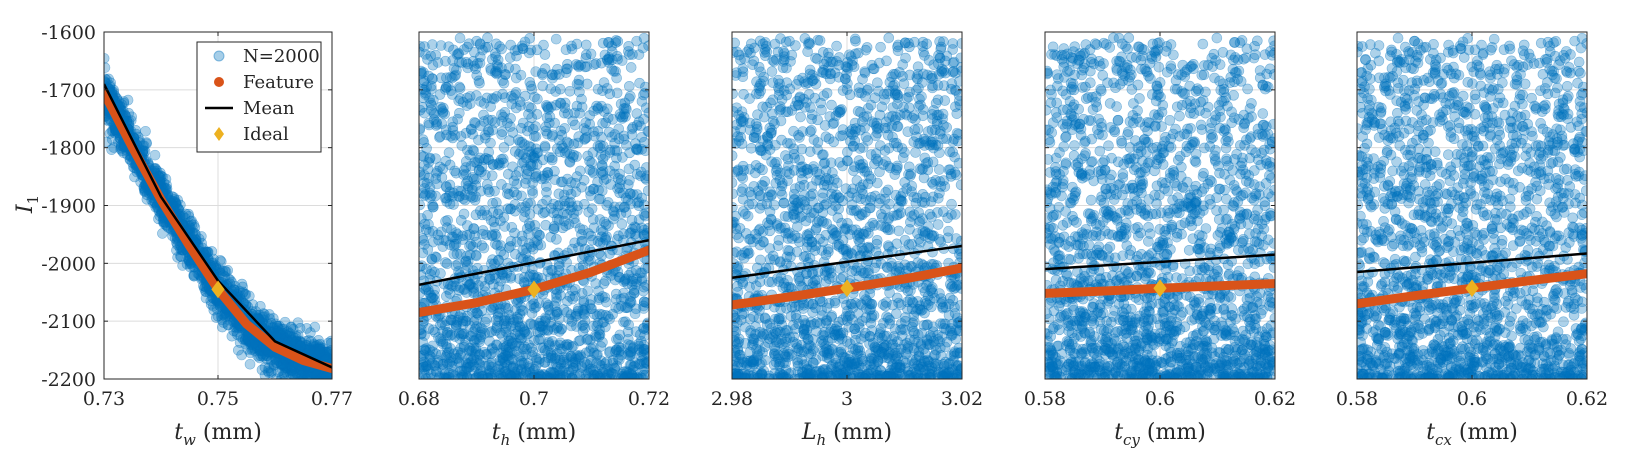  Describe the element at coordinates (104, 399) in the screenshot. I see `x-tick-label: 0.73` at that location.